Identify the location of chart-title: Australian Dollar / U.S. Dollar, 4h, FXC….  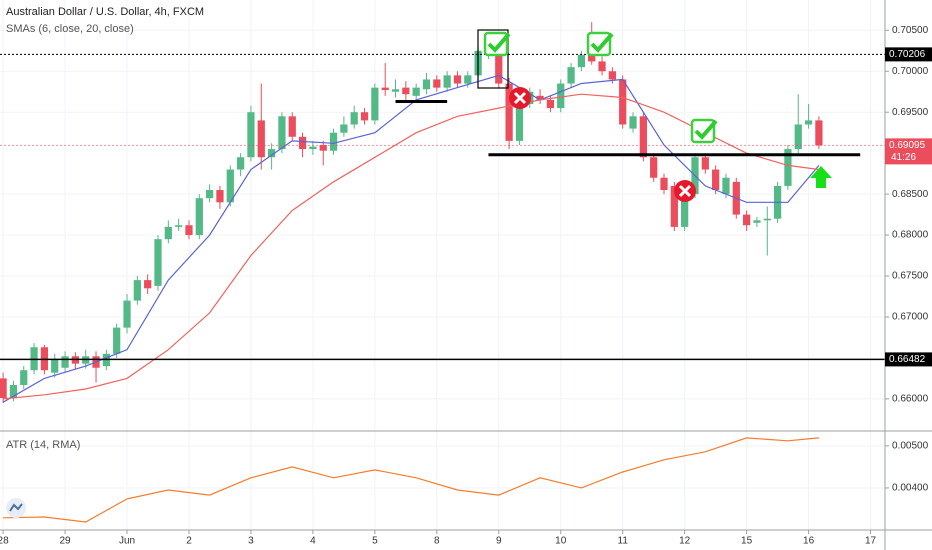
(105, 12).